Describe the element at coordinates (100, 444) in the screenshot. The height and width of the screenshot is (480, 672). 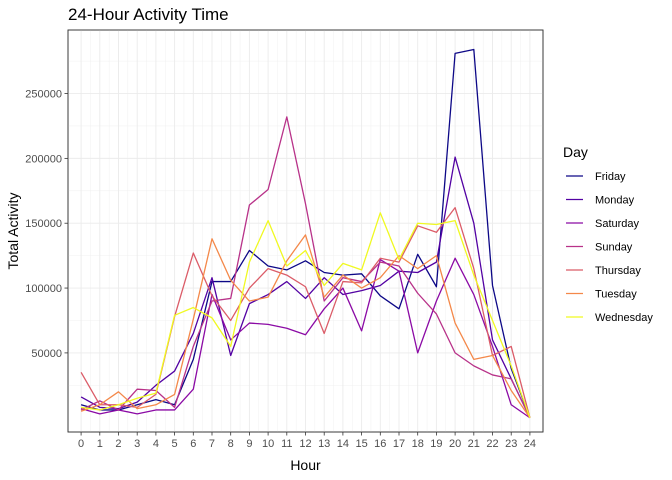
I see `x-tick-label: 1` at that location.